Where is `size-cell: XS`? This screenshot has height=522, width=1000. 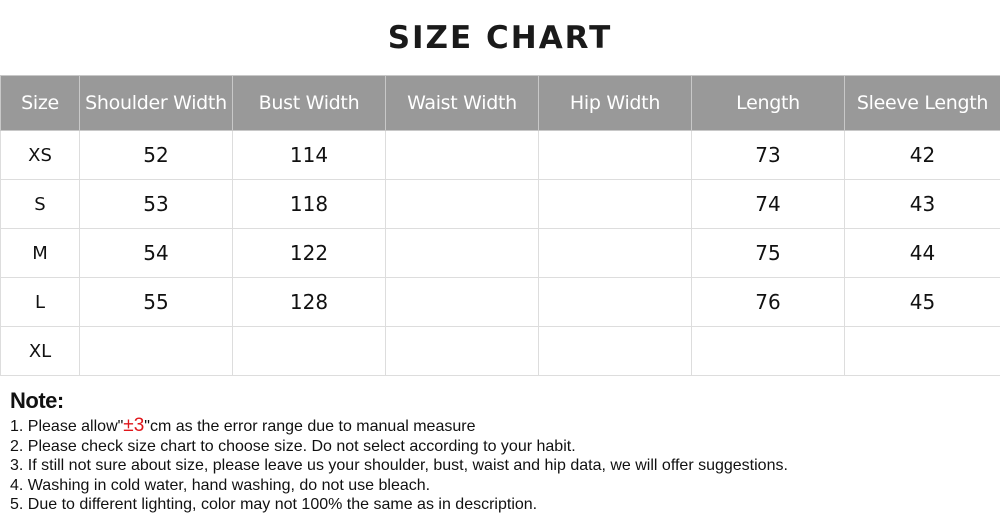 size-cell: XS is located at coordinates (40, 155).